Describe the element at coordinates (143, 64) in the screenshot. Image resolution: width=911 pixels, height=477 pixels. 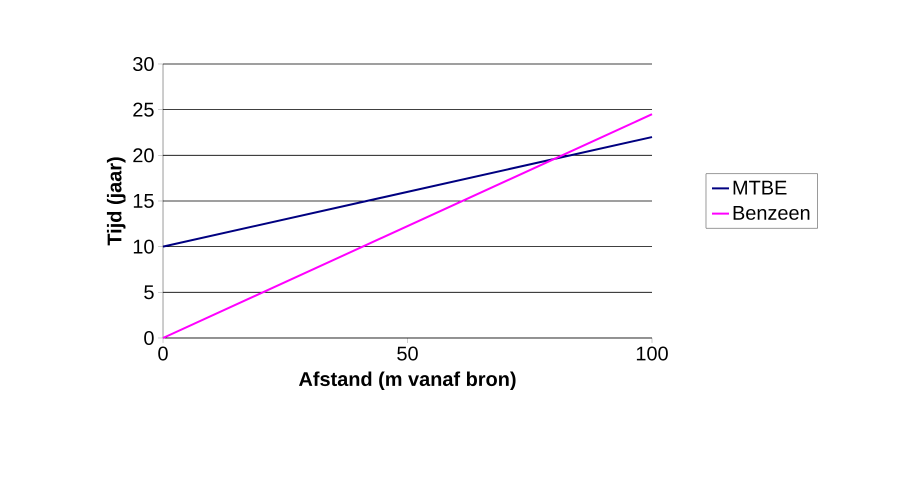
I see `y-tick-label: 30` at that location.